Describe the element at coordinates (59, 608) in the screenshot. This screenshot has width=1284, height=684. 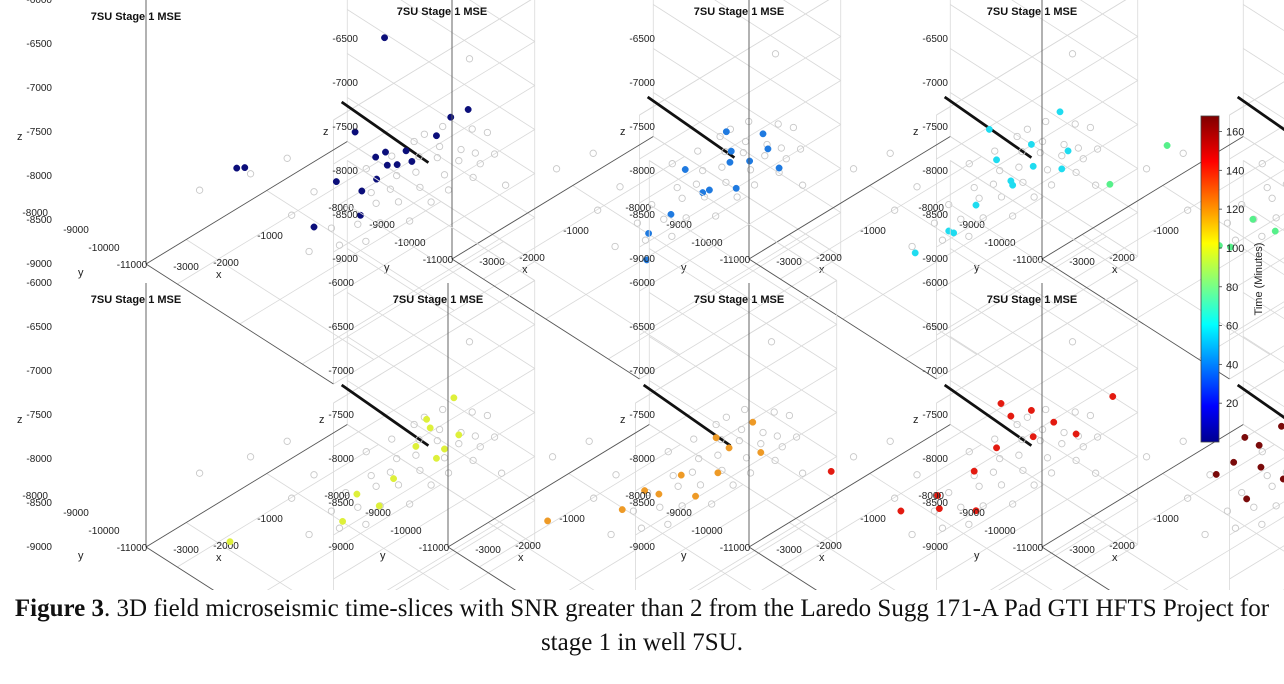
I see `caption-label: Figure 3` at that location.